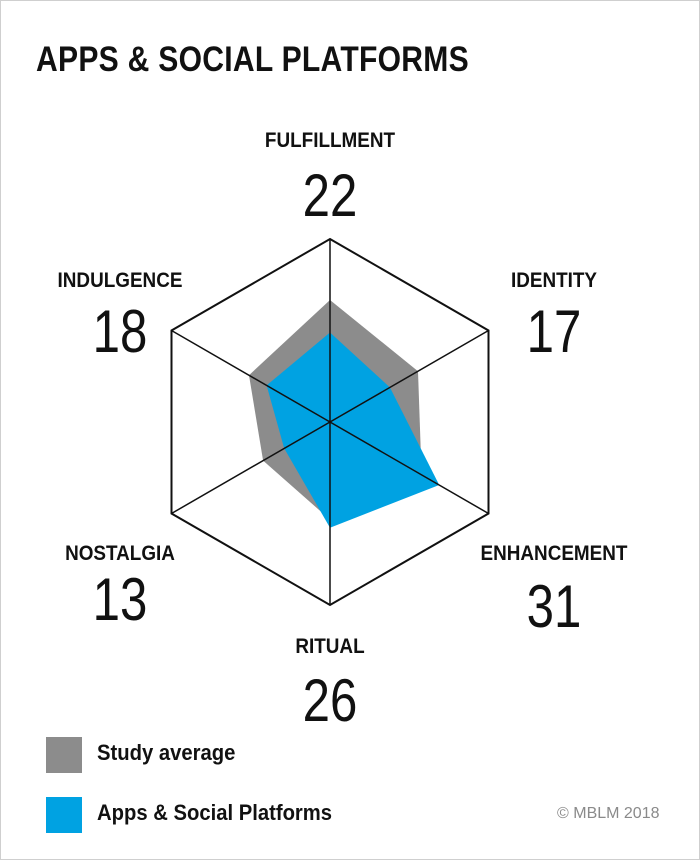  I want to click on axis-label-fulfillment: FULFILLMENT, so click(330, 140).